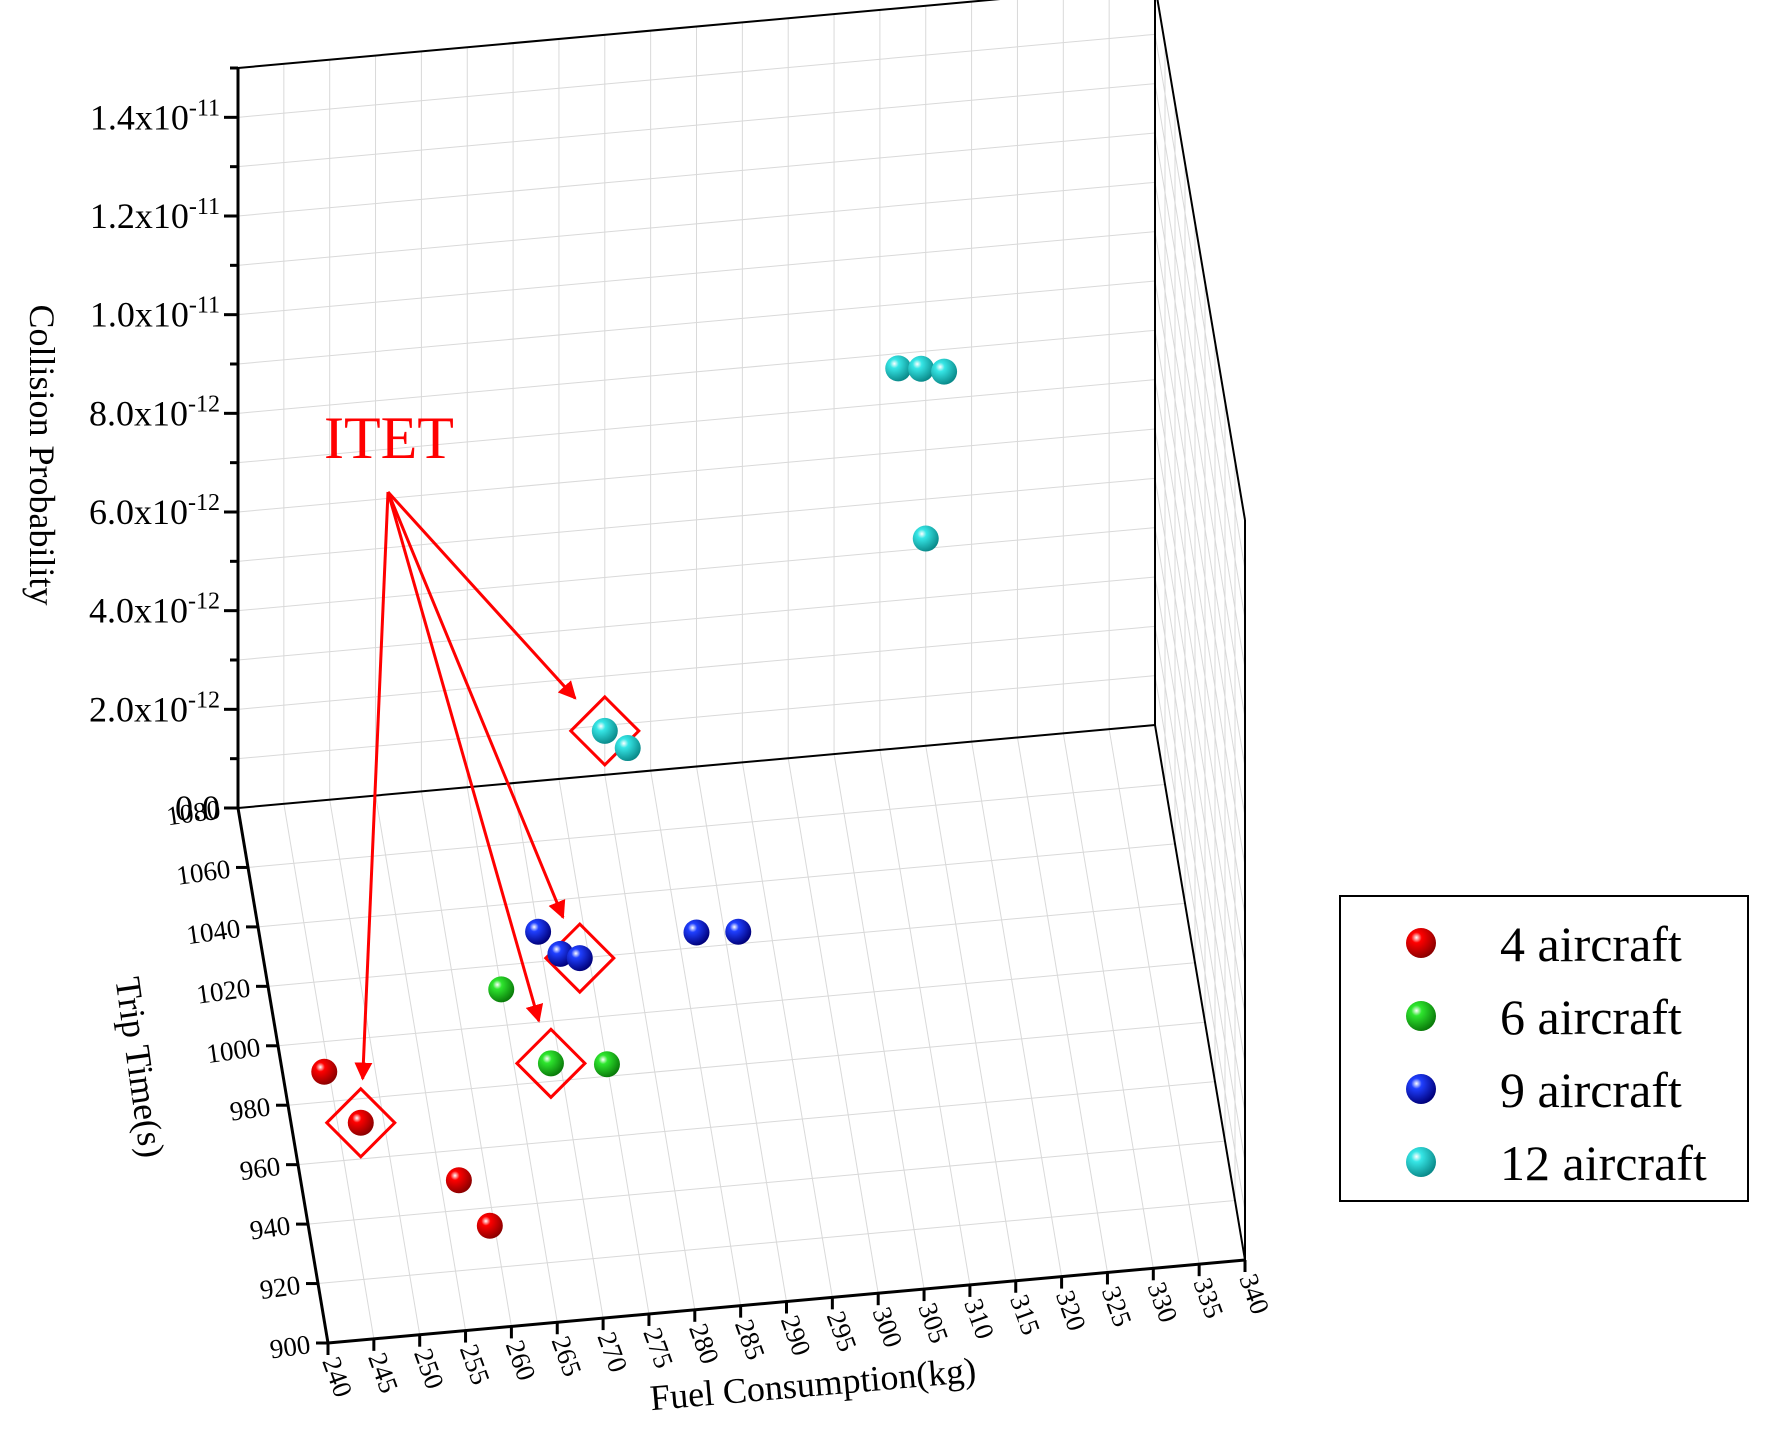 This screenshot has width=1777, height=1437. Describe the element at coordinates (280, 1287) in the screenshot. I see `y-tick-label: 920` at that location.